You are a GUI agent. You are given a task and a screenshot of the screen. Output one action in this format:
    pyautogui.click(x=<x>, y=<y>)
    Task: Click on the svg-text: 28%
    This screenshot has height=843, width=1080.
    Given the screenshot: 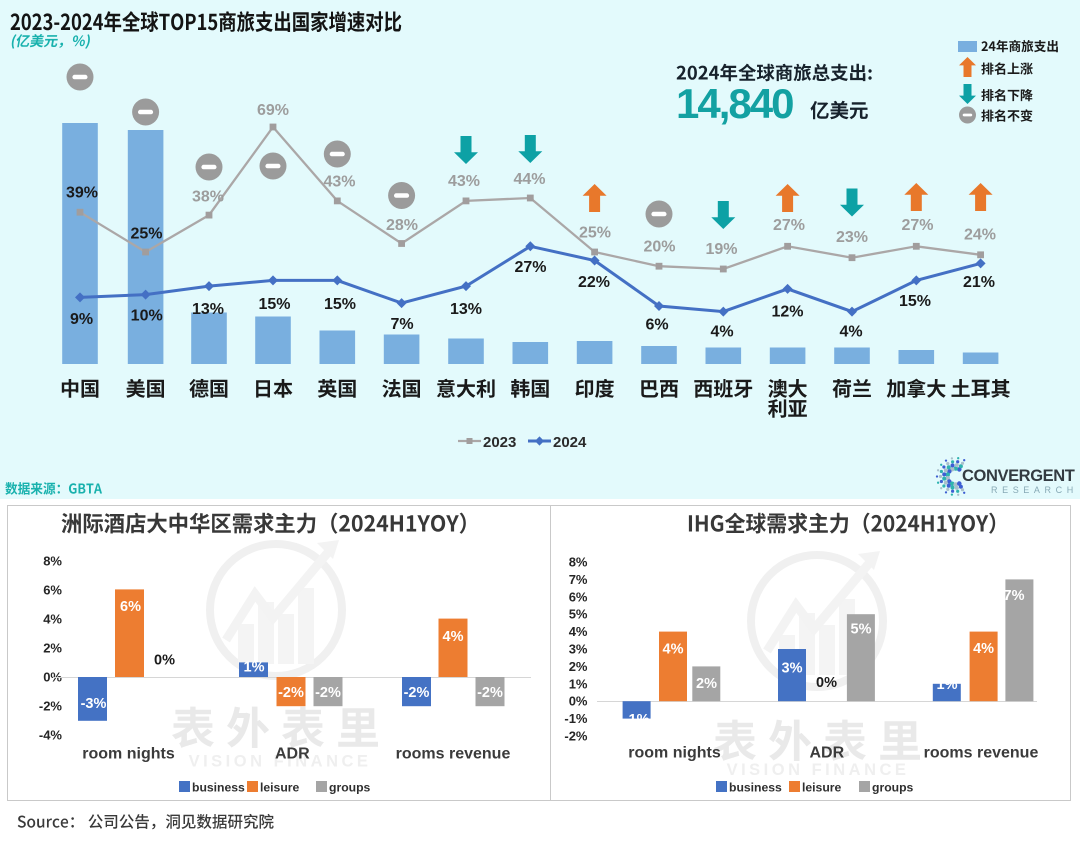 What is the action you would take?
    pyautogui.click(x=402, y=225)
    